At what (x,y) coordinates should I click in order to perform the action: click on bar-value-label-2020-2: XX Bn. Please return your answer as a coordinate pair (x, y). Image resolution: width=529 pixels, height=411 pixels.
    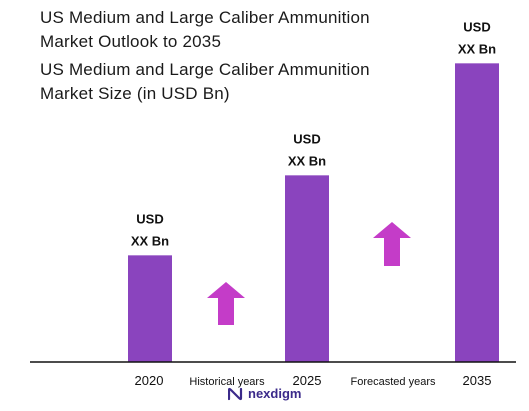
    Looking at the image, I should click on (150, 240).